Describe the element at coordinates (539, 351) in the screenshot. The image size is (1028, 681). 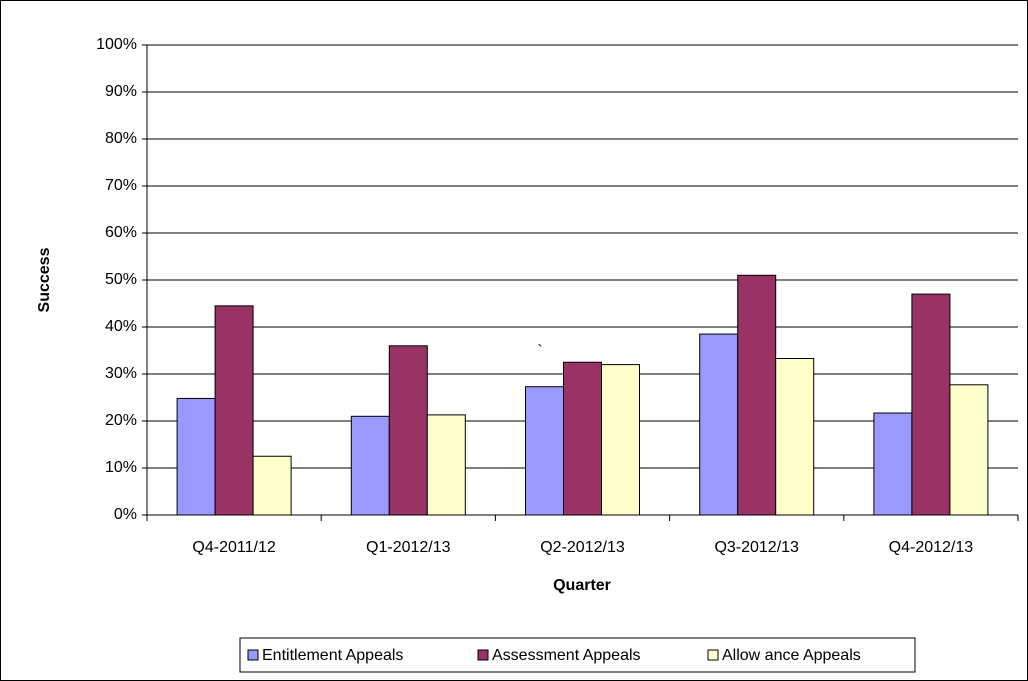
I see `annotation: `` at that location.